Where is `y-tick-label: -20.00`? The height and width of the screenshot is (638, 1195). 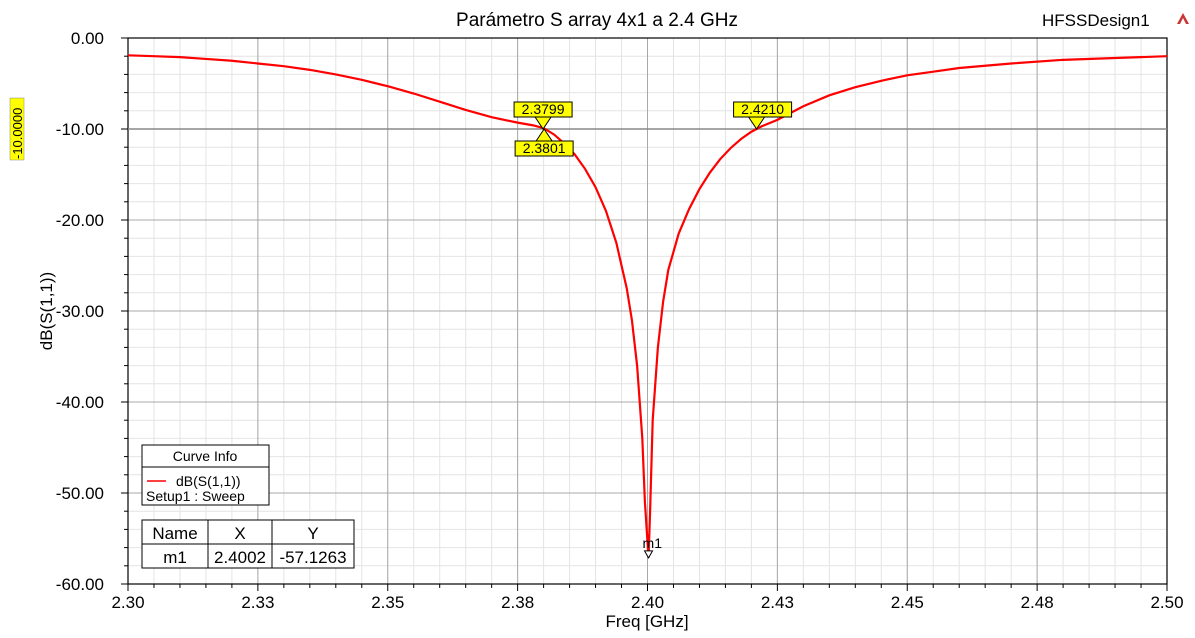 y-tick-label: -20.00 is located at coordinates (80, 220).